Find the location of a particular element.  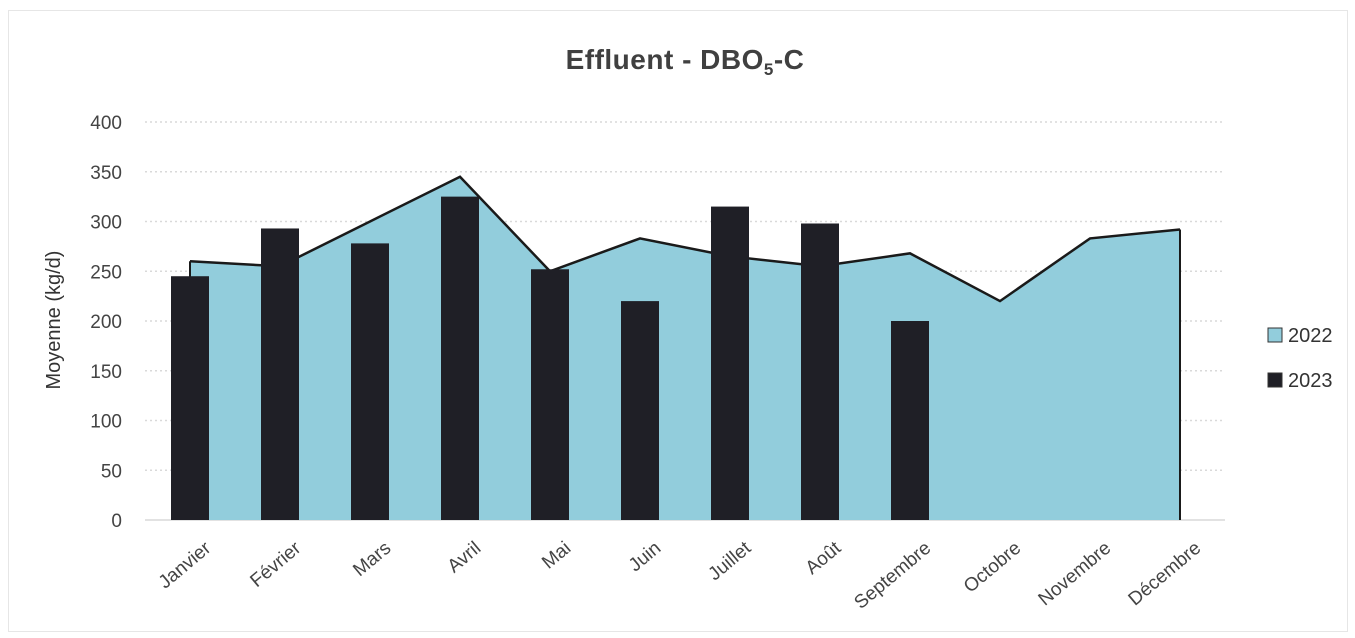

y-tick-label: 300 is located at coordinates (106, 223).